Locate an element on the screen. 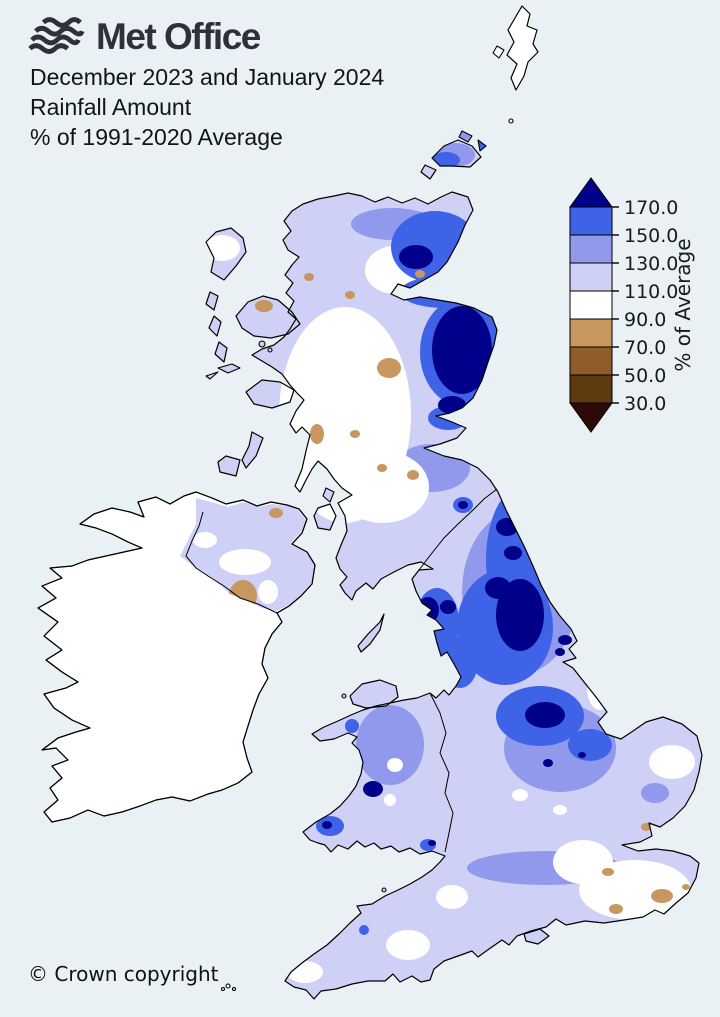  arran is located at coordinates (325, 517).